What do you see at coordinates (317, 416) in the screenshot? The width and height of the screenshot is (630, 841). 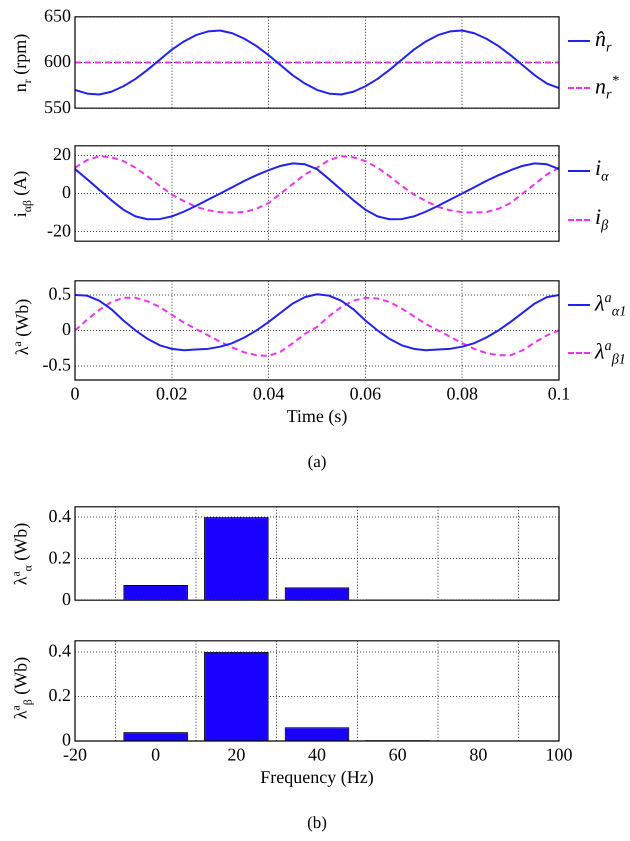 I see `x-axis-title: Time (s)` at bounding box center [317, 416].